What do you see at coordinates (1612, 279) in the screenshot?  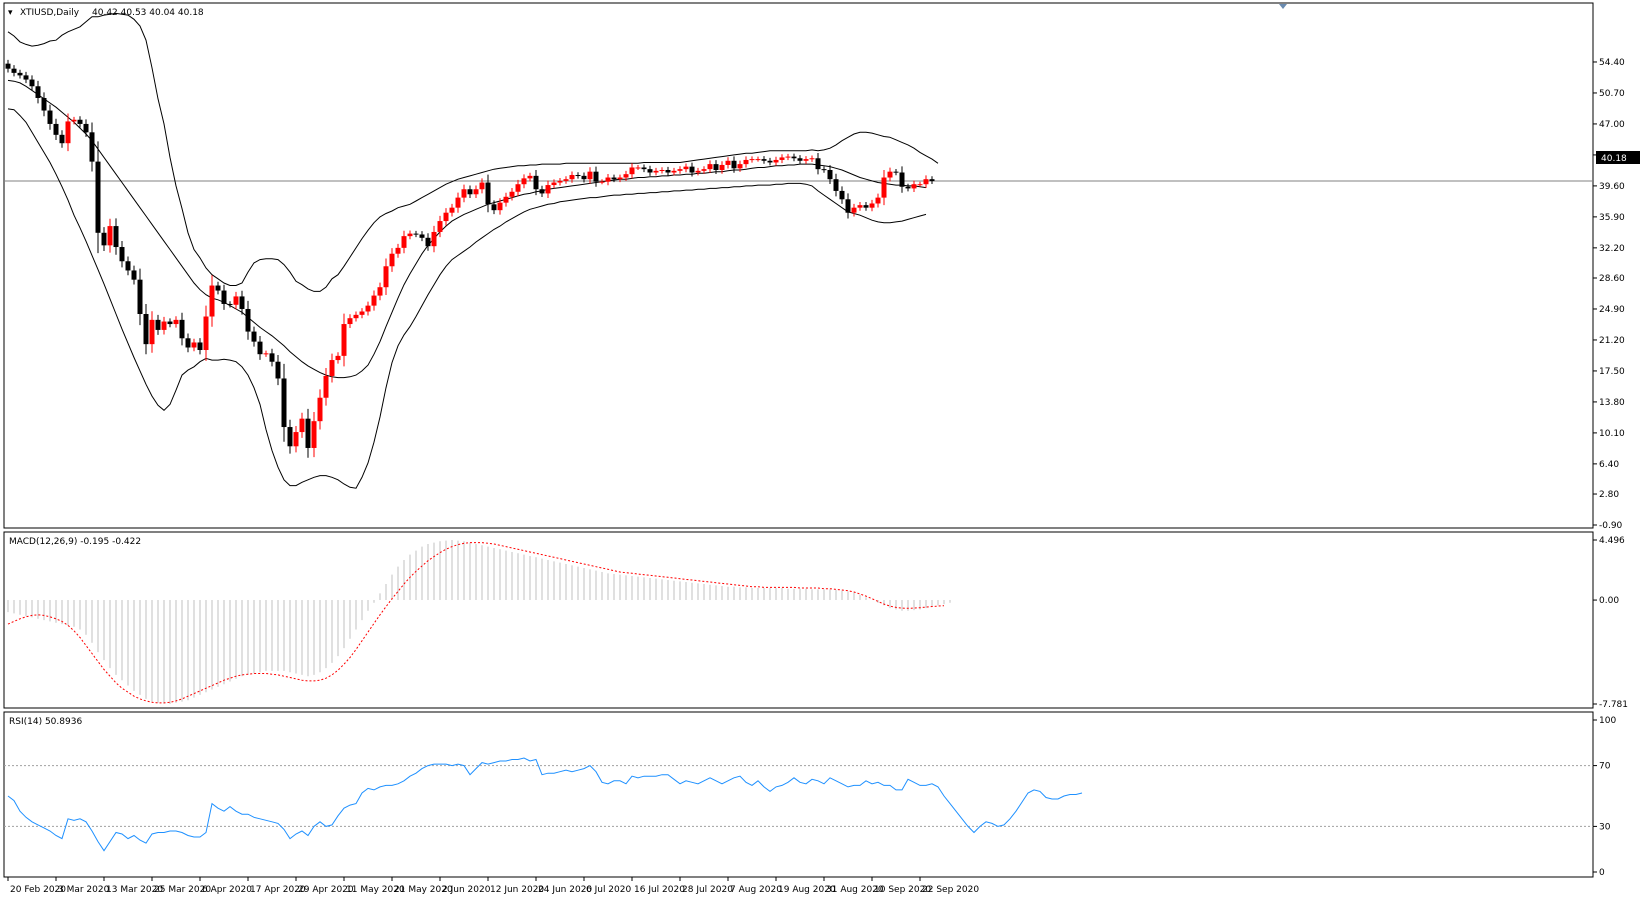 I see `price-tick-label: 28.60` at bounding box center [1612, 279].